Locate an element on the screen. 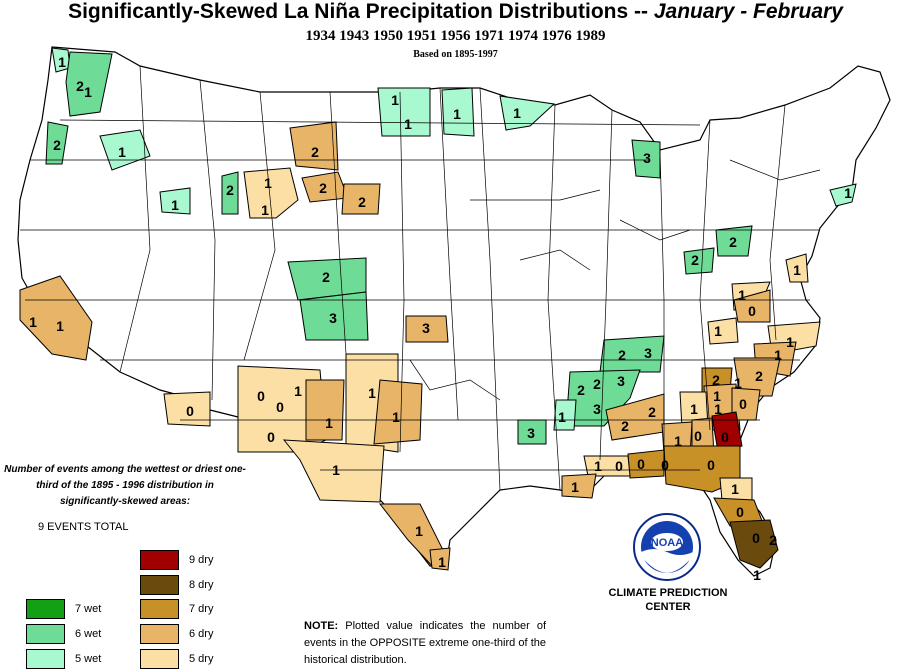 The height and width of the screenshot is (671, 911). legend-item-9-dry: 9 dry is located at coordinates (176, 560).